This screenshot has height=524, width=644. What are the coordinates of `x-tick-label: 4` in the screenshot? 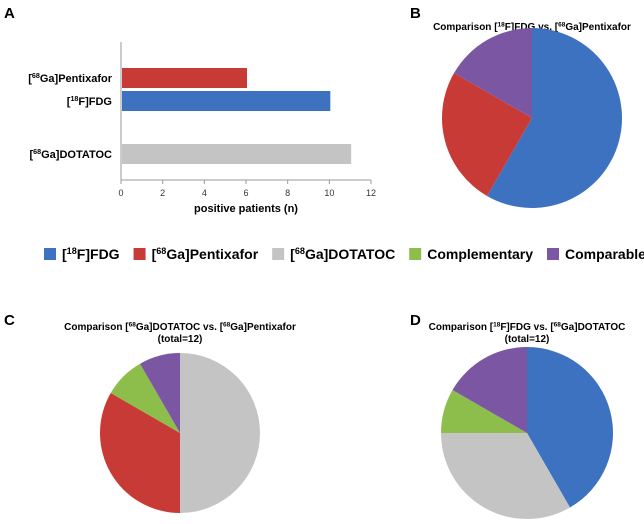 It's located at (204, 193).